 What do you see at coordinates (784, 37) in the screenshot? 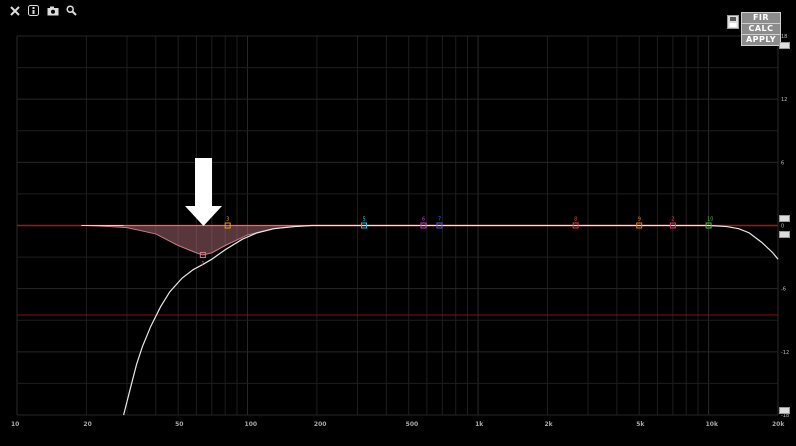
I see `y-tick-label: 18` at bounding box center [784, 37].